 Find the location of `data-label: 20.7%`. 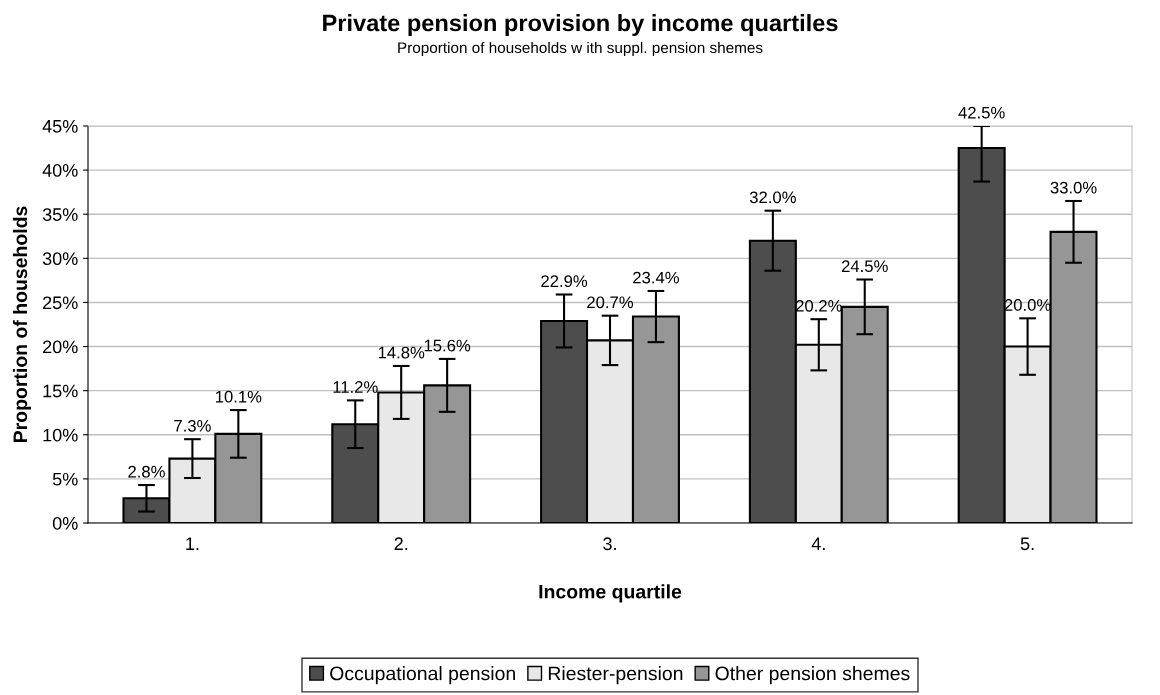

data-label: 20.7% is located at coordinates (610, 302).